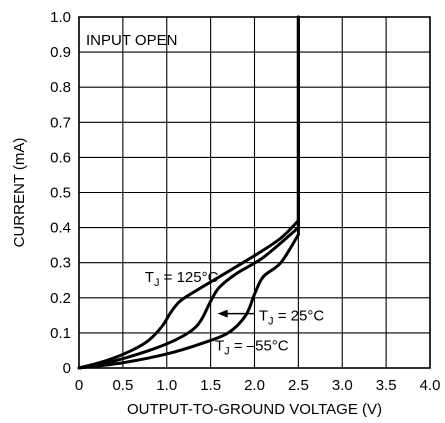 The width and height of the screenshot is (445, 423). I want to click on y-tick-label: 0.1, so click(60, 333).